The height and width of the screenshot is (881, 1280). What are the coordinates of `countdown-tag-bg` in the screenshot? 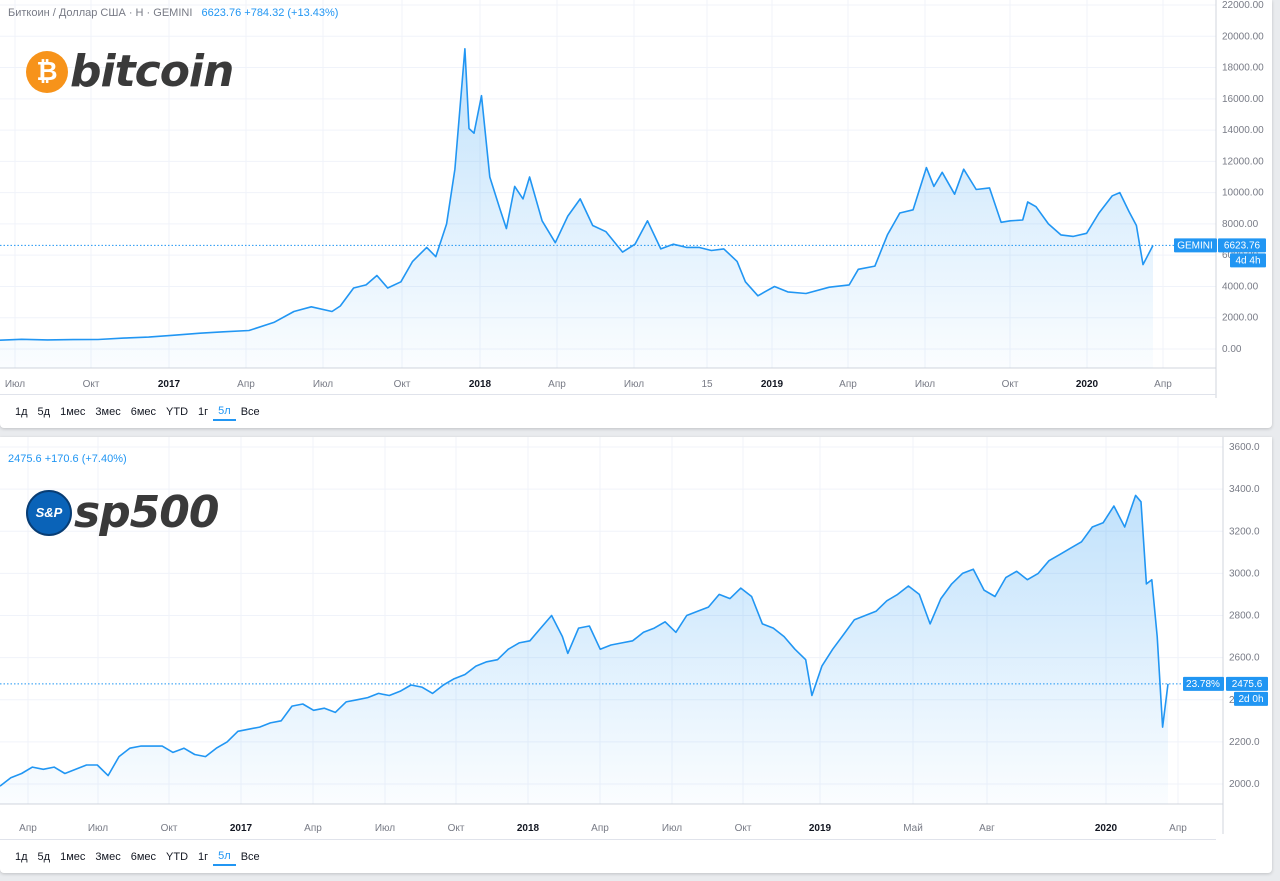 It's located at (1248, 260).